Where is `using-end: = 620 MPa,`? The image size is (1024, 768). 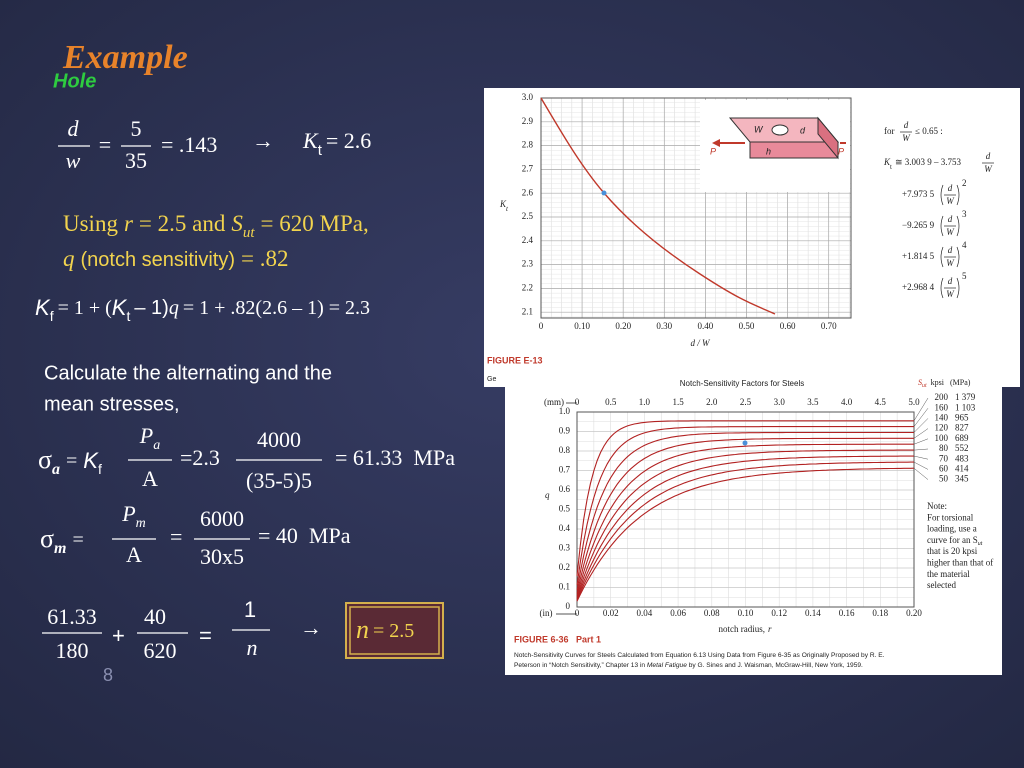 using-end: = 620 MPa, is located at coordinates (315, 223).